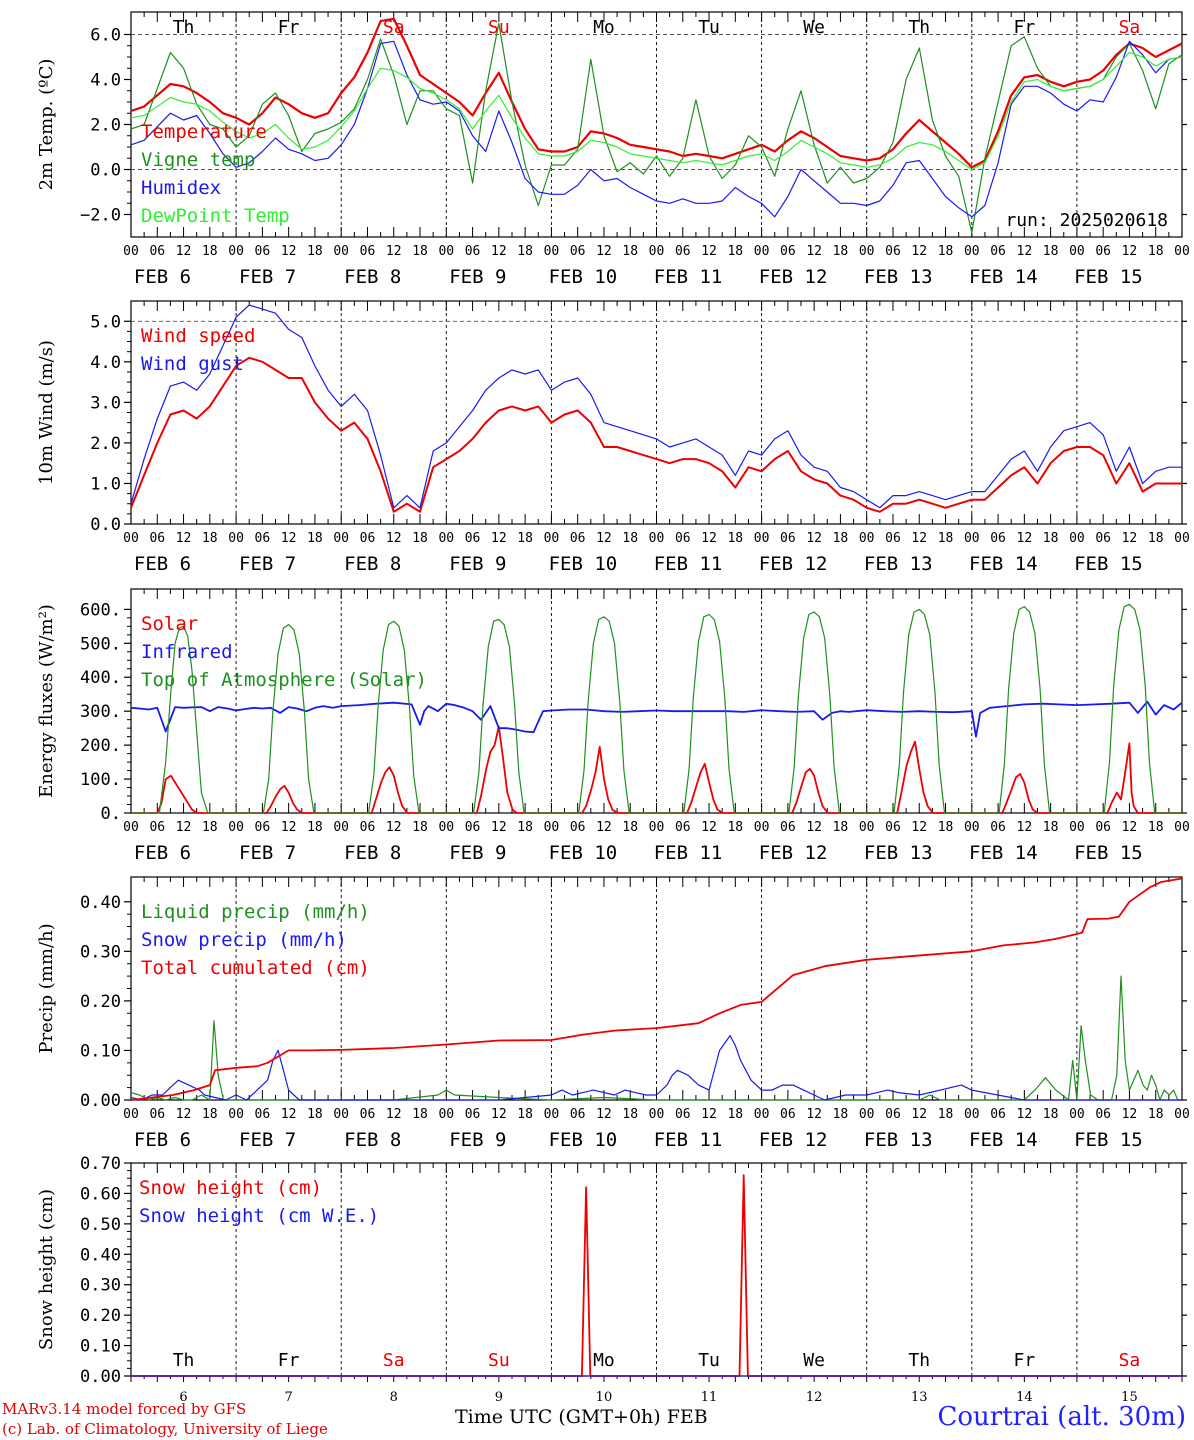 This screenshot has height=1440, width=1194. I want to click on weekday-label: We, so click(814, 27).